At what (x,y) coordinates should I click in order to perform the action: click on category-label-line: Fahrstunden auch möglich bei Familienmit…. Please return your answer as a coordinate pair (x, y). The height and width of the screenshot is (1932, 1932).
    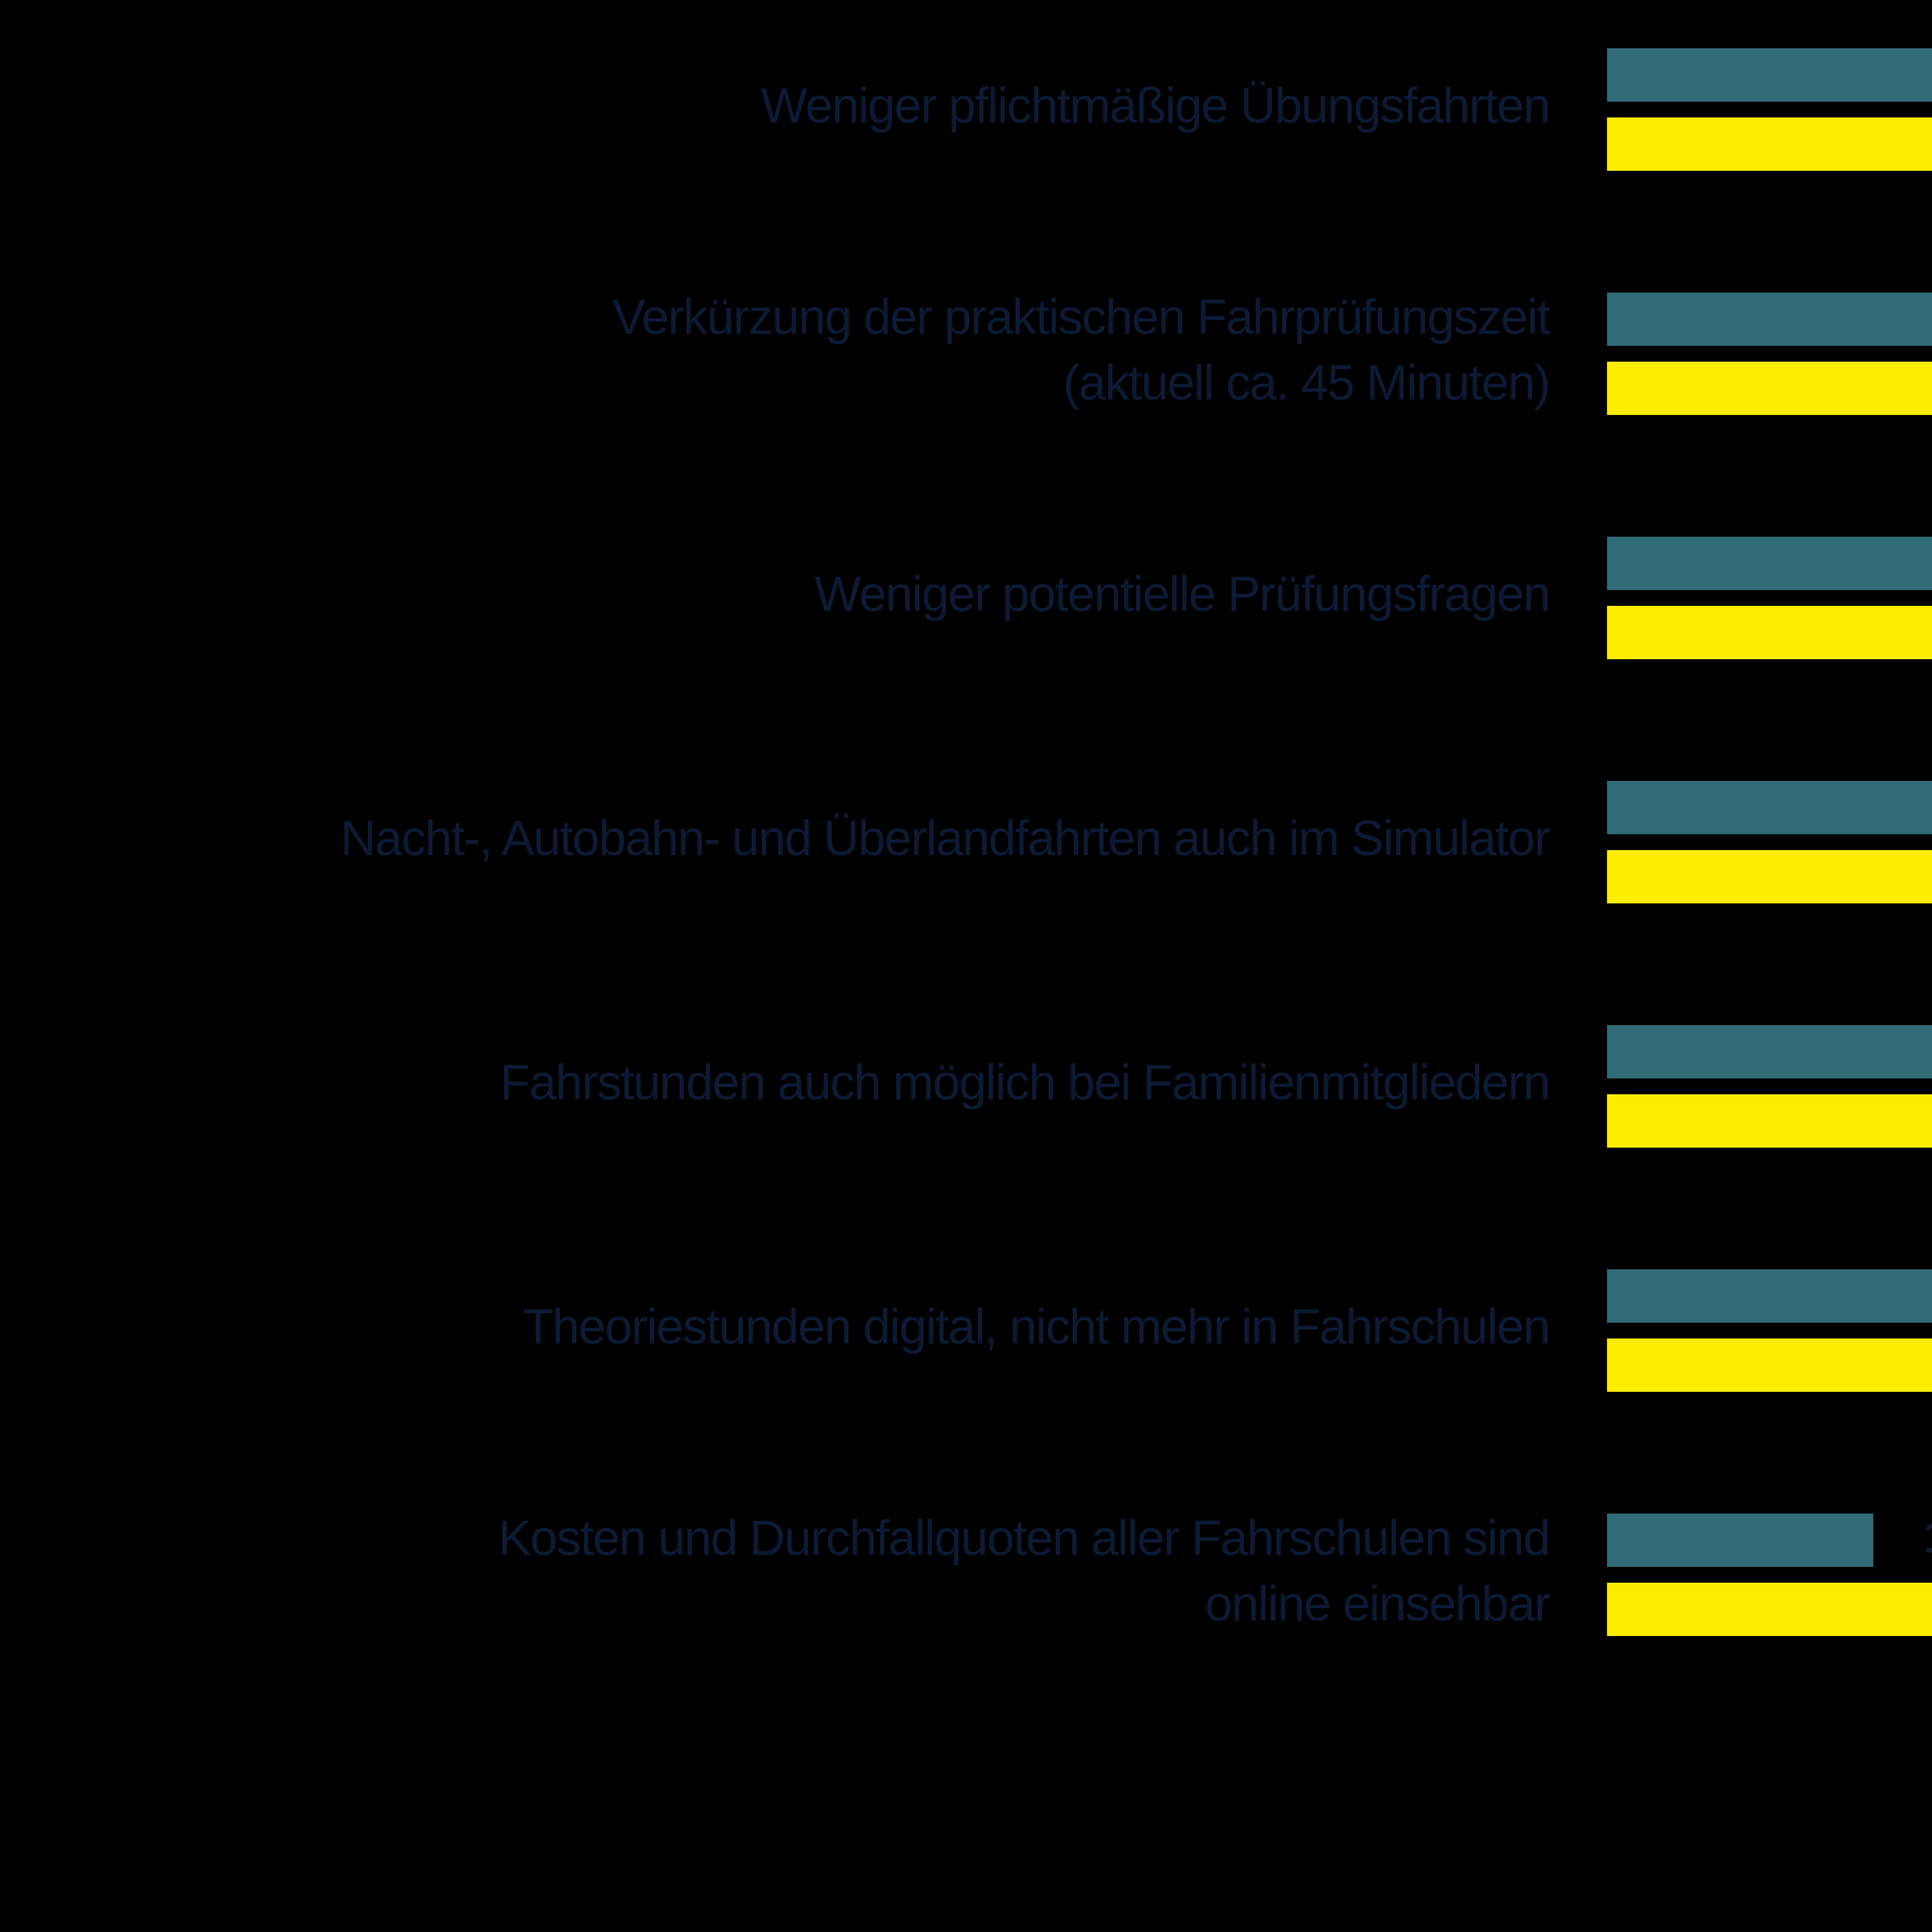
    Looking at the image, I should click on (1026, 1082).